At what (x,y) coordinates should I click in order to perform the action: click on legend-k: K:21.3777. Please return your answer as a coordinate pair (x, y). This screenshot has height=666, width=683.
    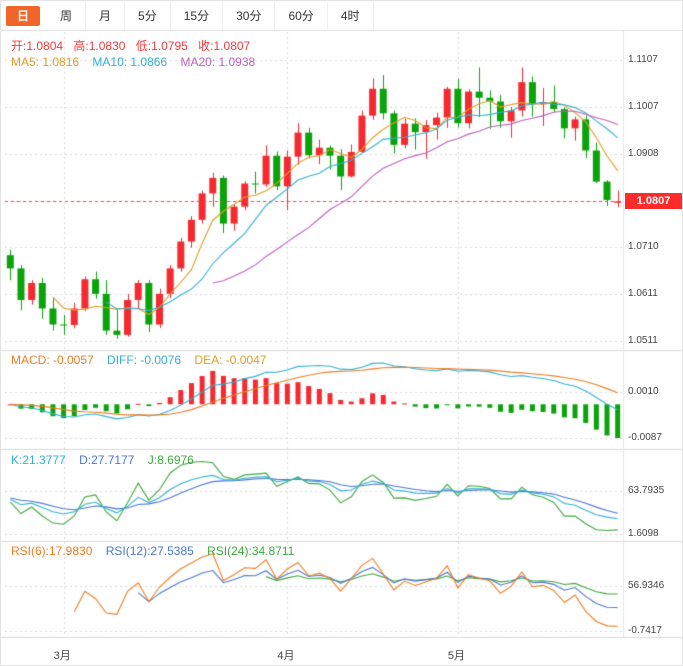
    Looking at the image, I should click on (38, 460).